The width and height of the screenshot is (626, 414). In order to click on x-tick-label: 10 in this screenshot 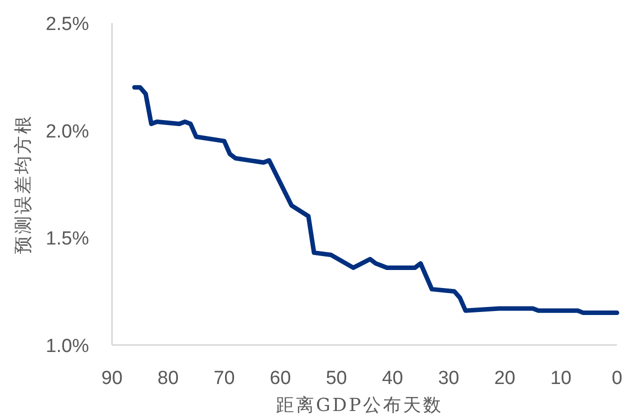, I will do `click(561, 378)`.